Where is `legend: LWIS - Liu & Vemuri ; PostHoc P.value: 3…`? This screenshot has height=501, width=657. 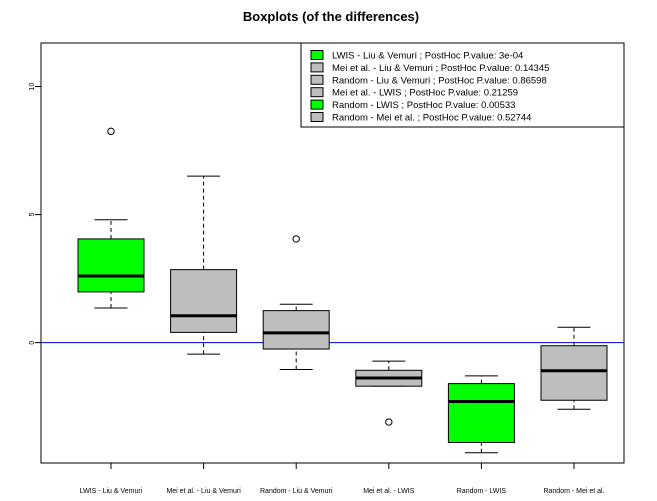 legend: LWIS - Liu & Vemuri ; PostHoc P.value: 3… is located at coordinates (462, 85).